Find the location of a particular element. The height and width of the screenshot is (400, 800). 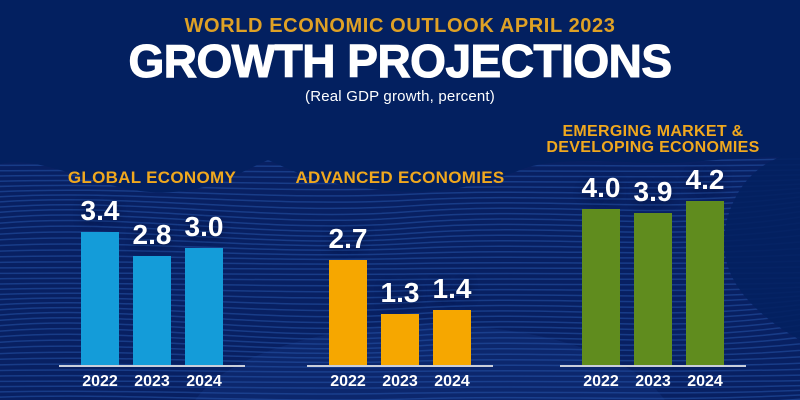

group-title: GLOBAL ECONOMY is located at coordinates (152, 177).